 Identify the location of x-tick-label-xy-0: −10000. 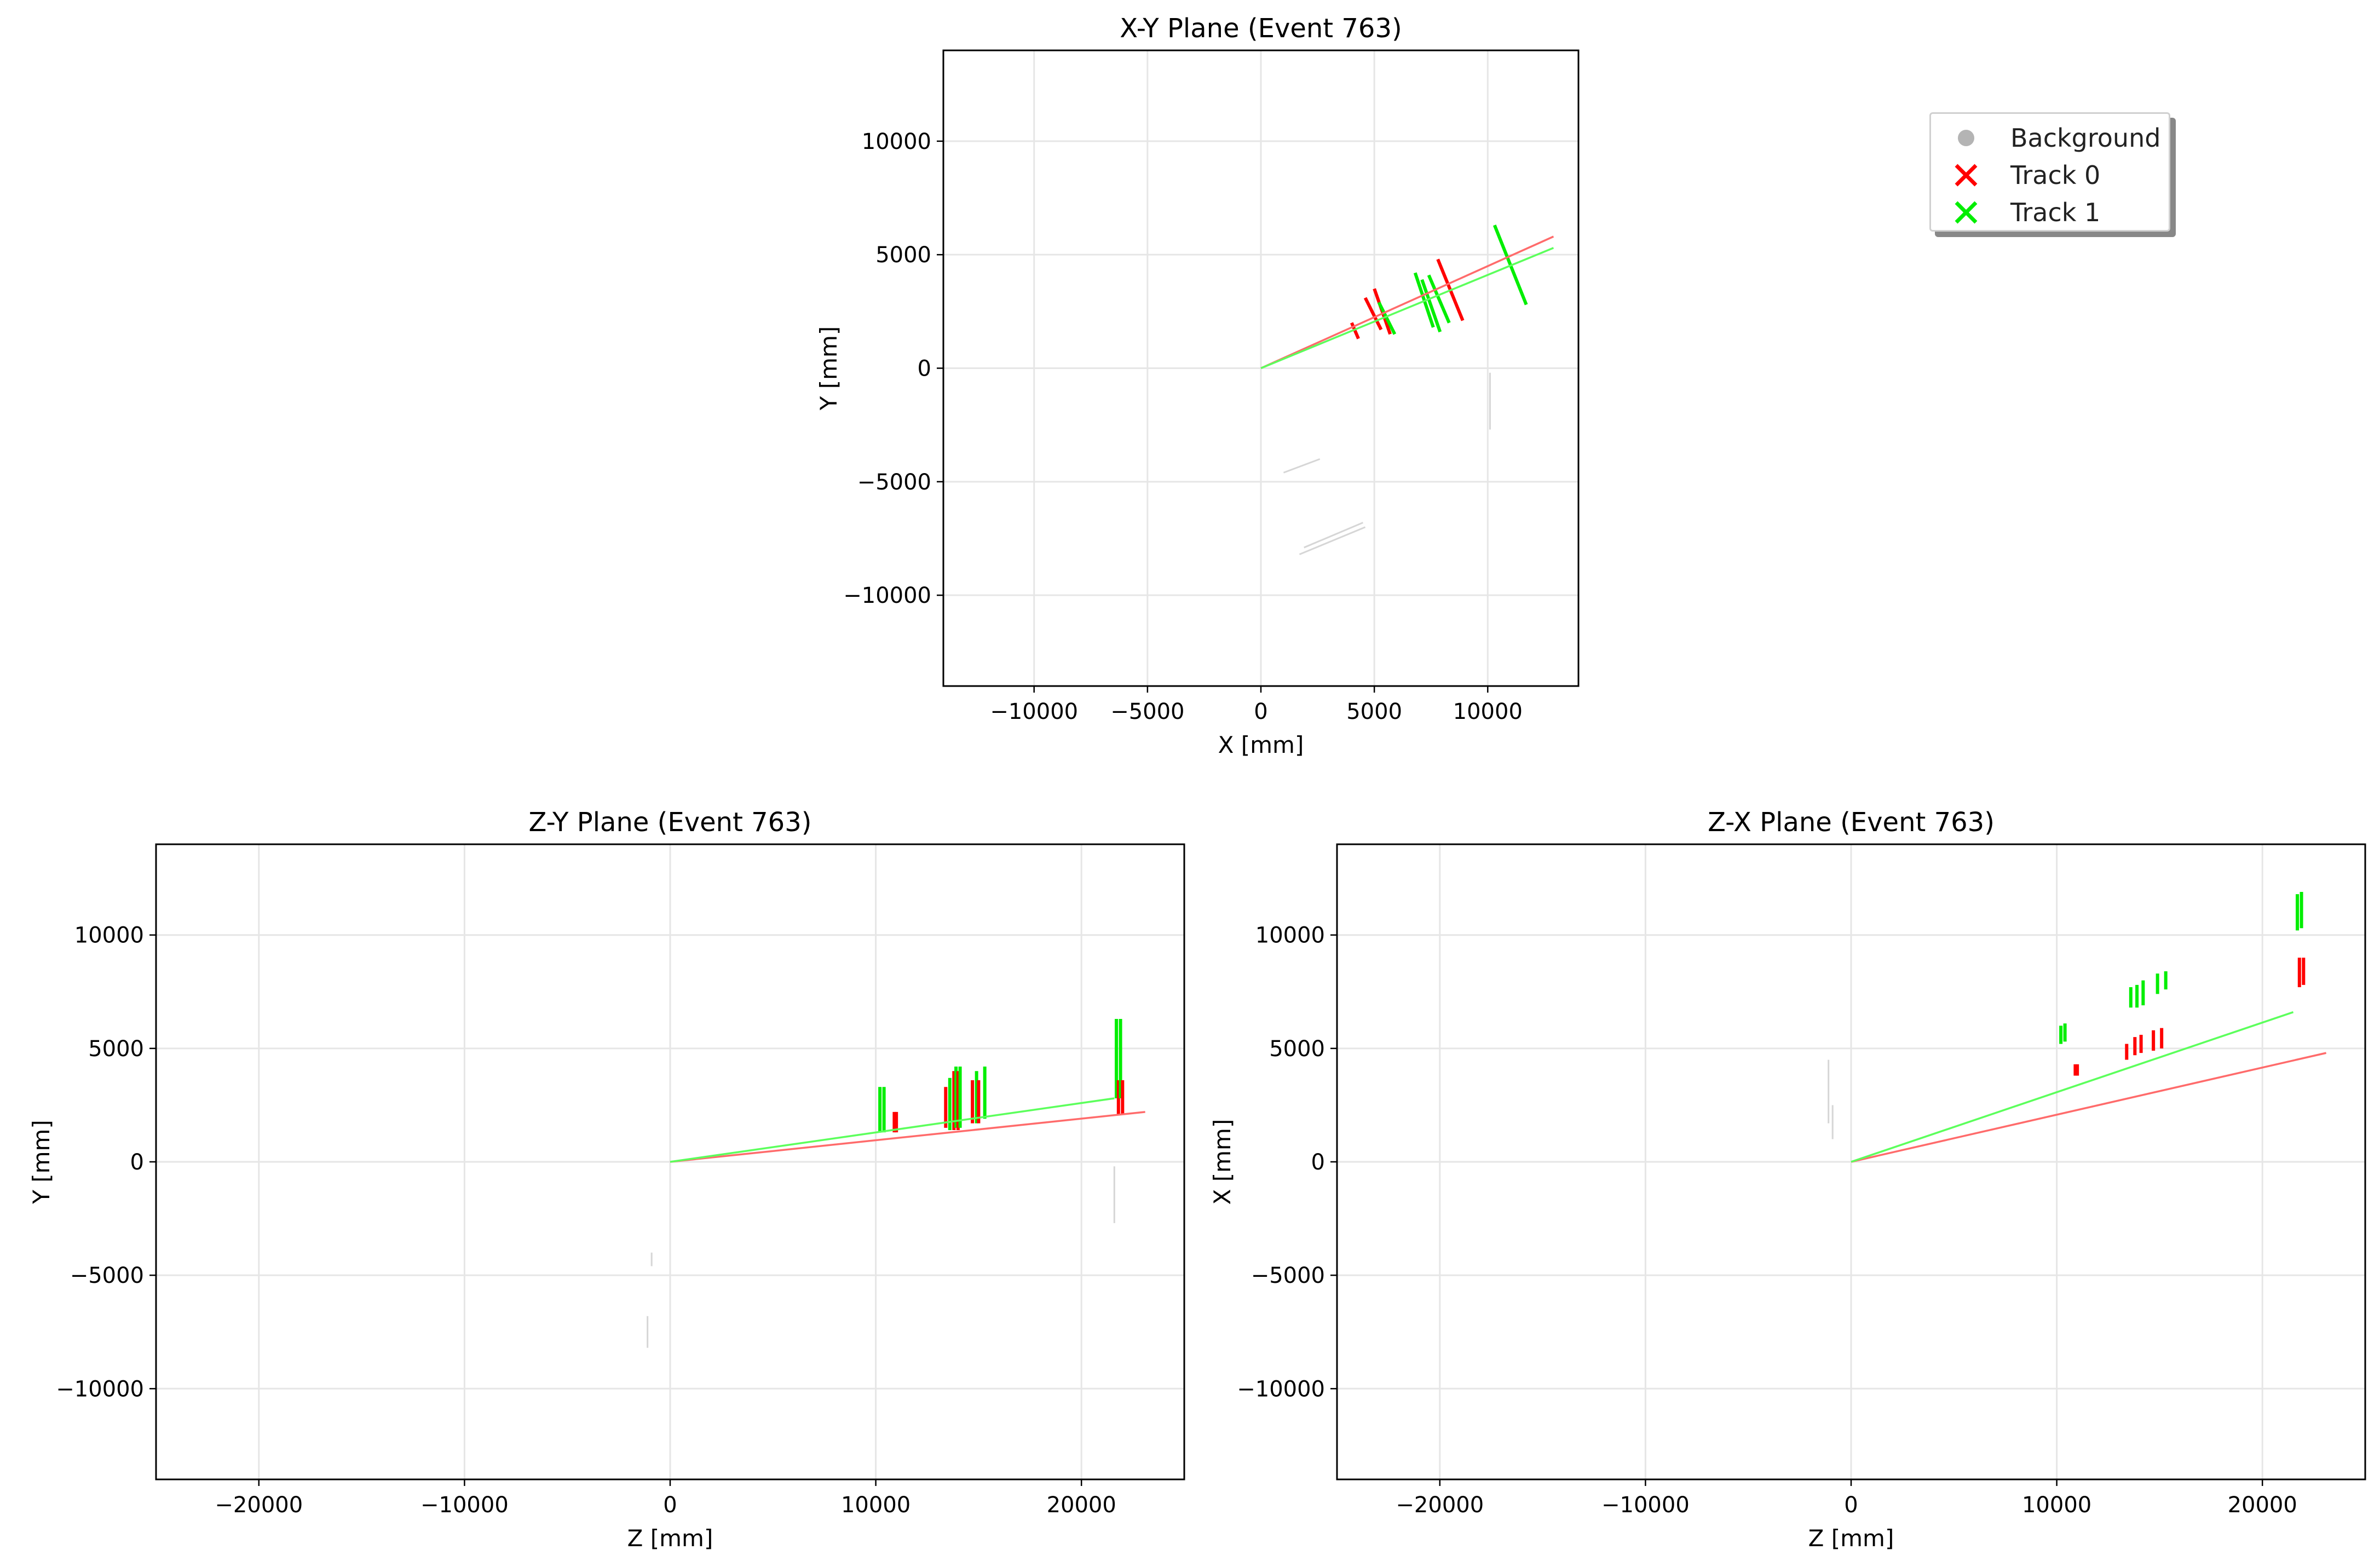
(1034, 711).